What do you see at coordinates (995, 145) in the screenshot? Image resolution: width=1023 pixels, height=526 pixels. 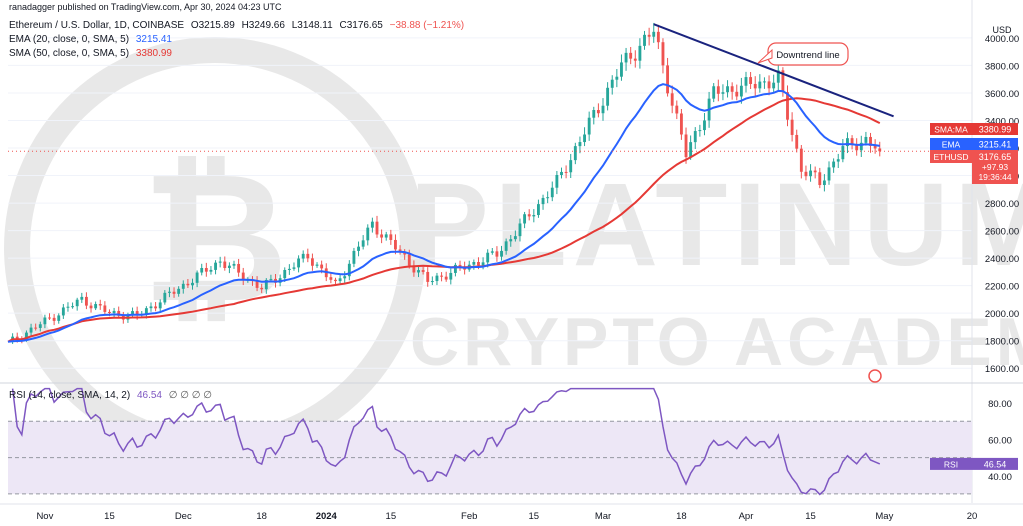 I see `ema-badge-value: 3215.41` at bounding box center [995, 145].